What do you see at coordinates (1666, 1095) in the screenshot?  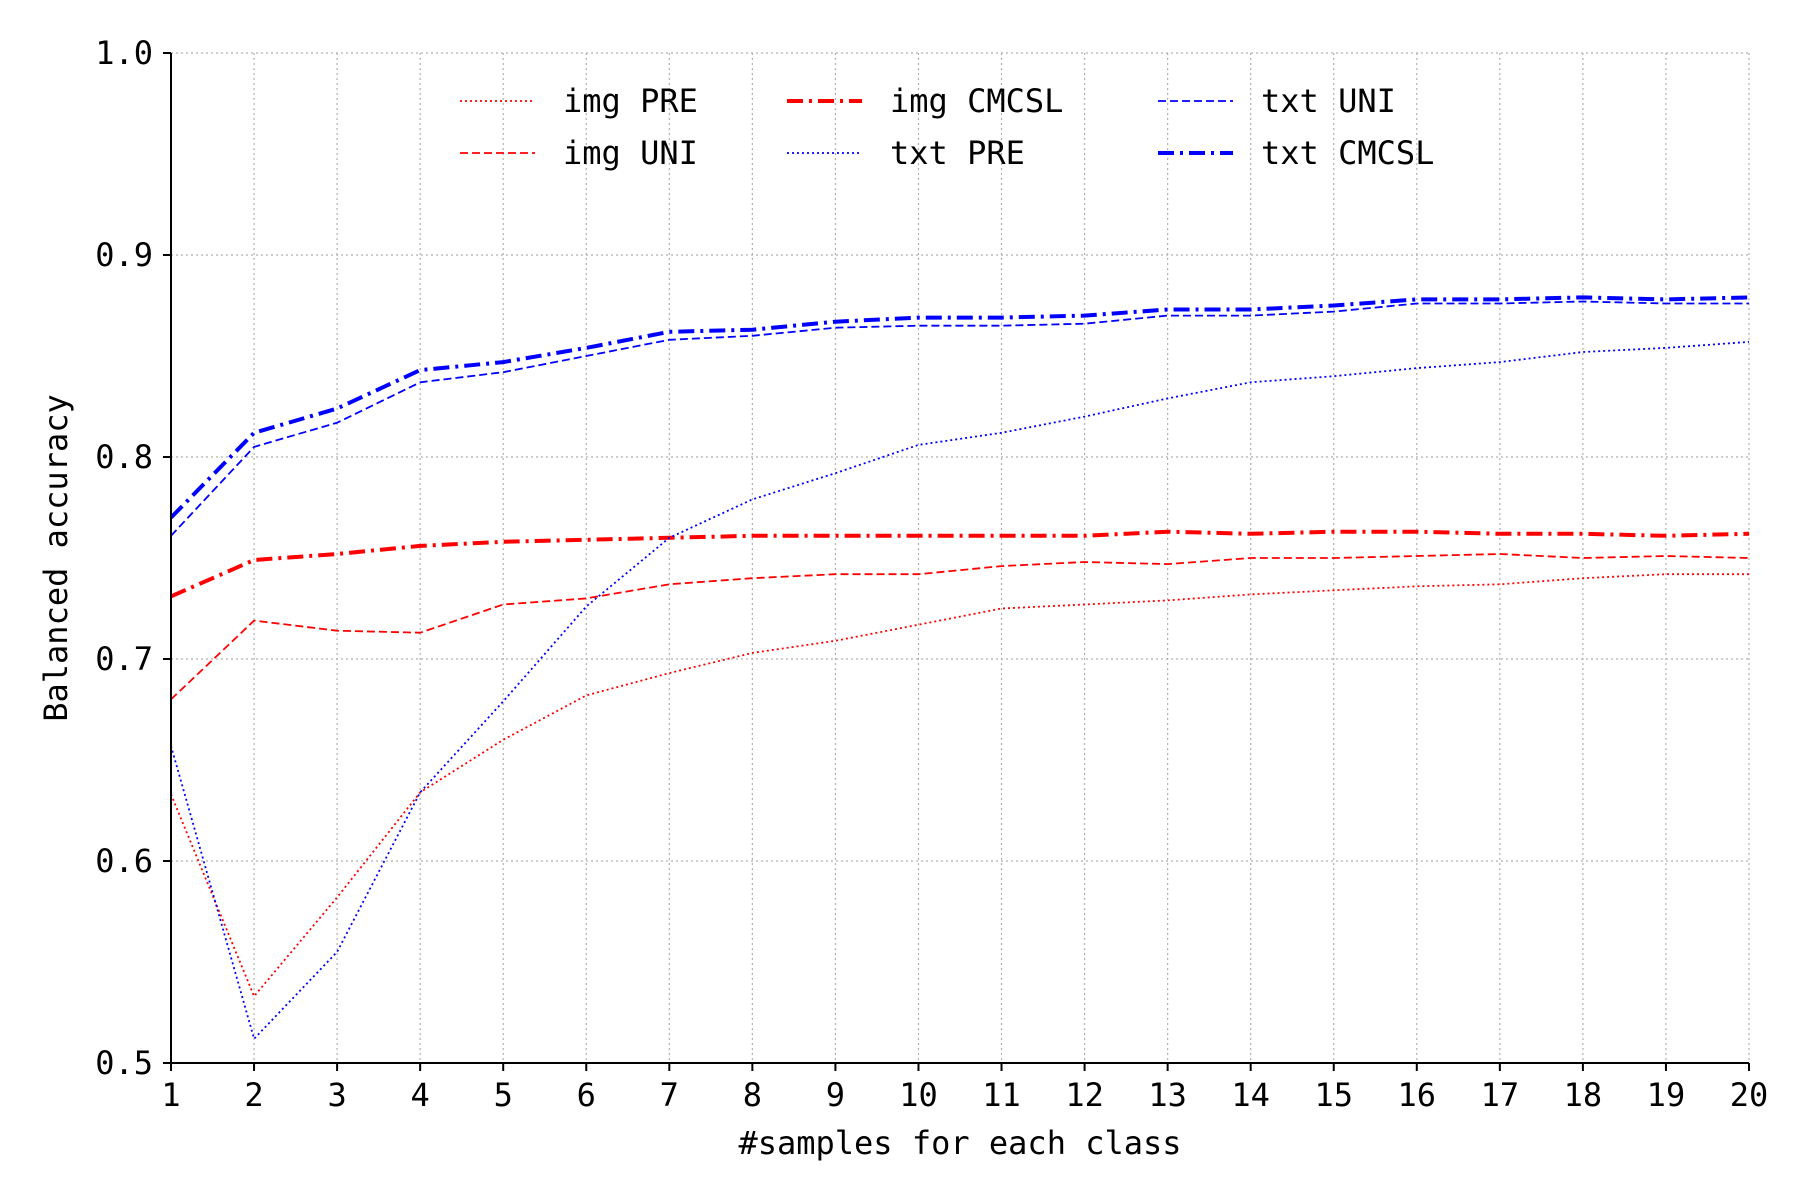 I see `x-tick-label: 19` at bounding box center [1666, 1095].